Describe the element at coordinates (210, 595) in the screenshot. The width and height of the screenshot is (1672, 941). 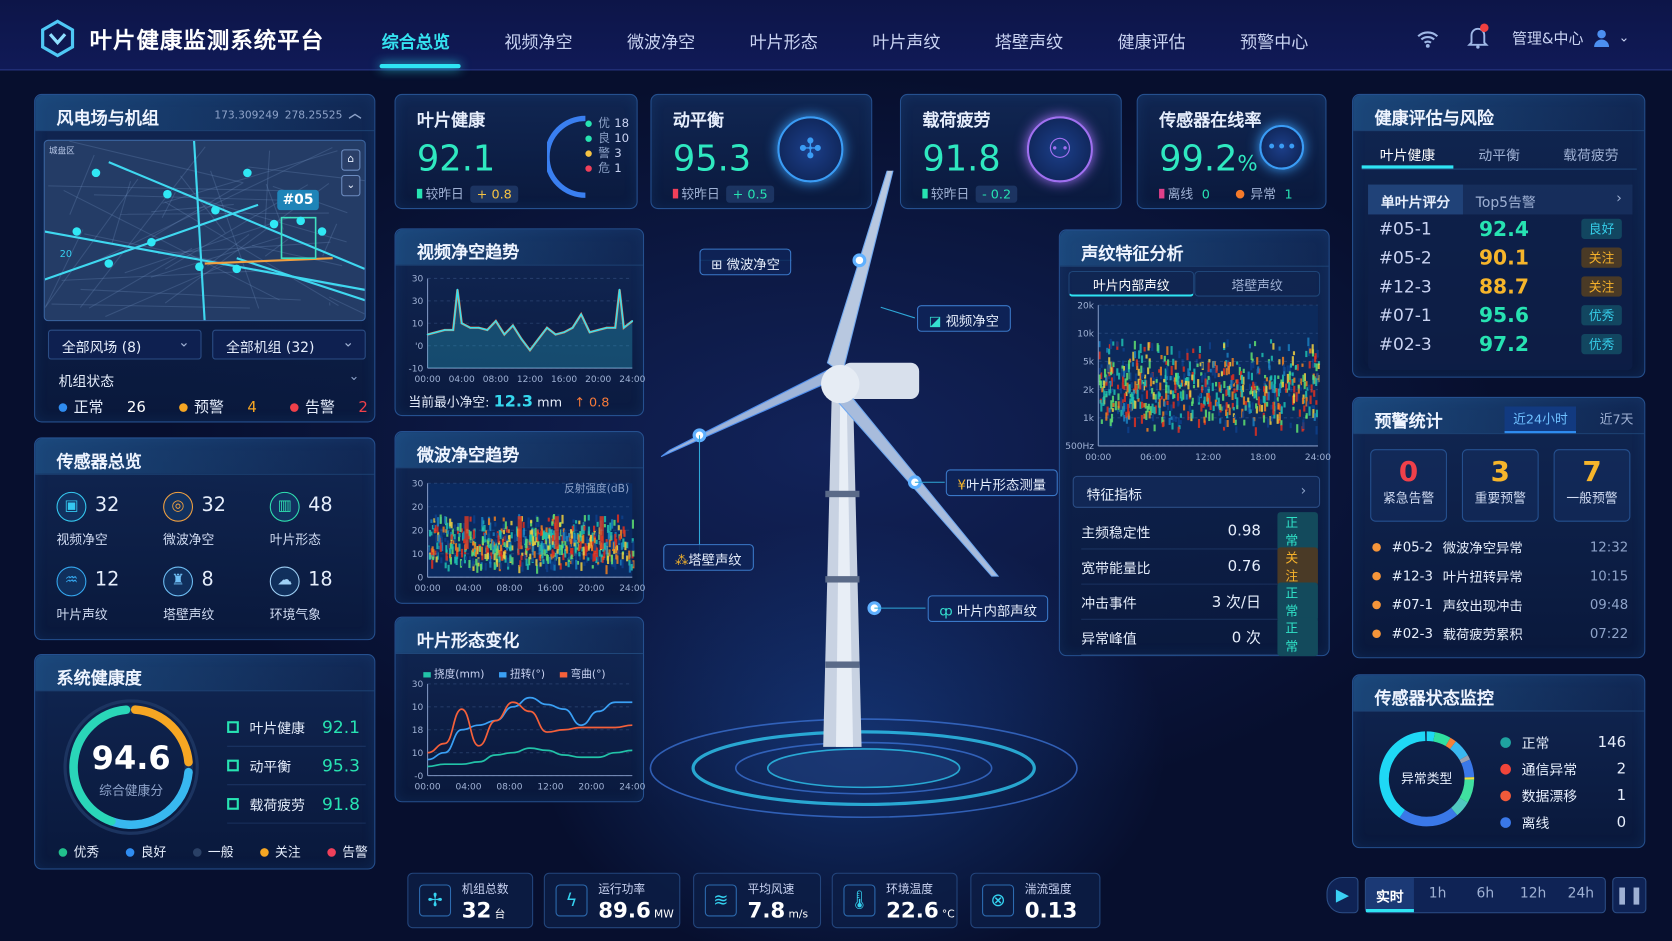
I see `sensor-type-4: ♜ 8 塔壁声纹` at that location.